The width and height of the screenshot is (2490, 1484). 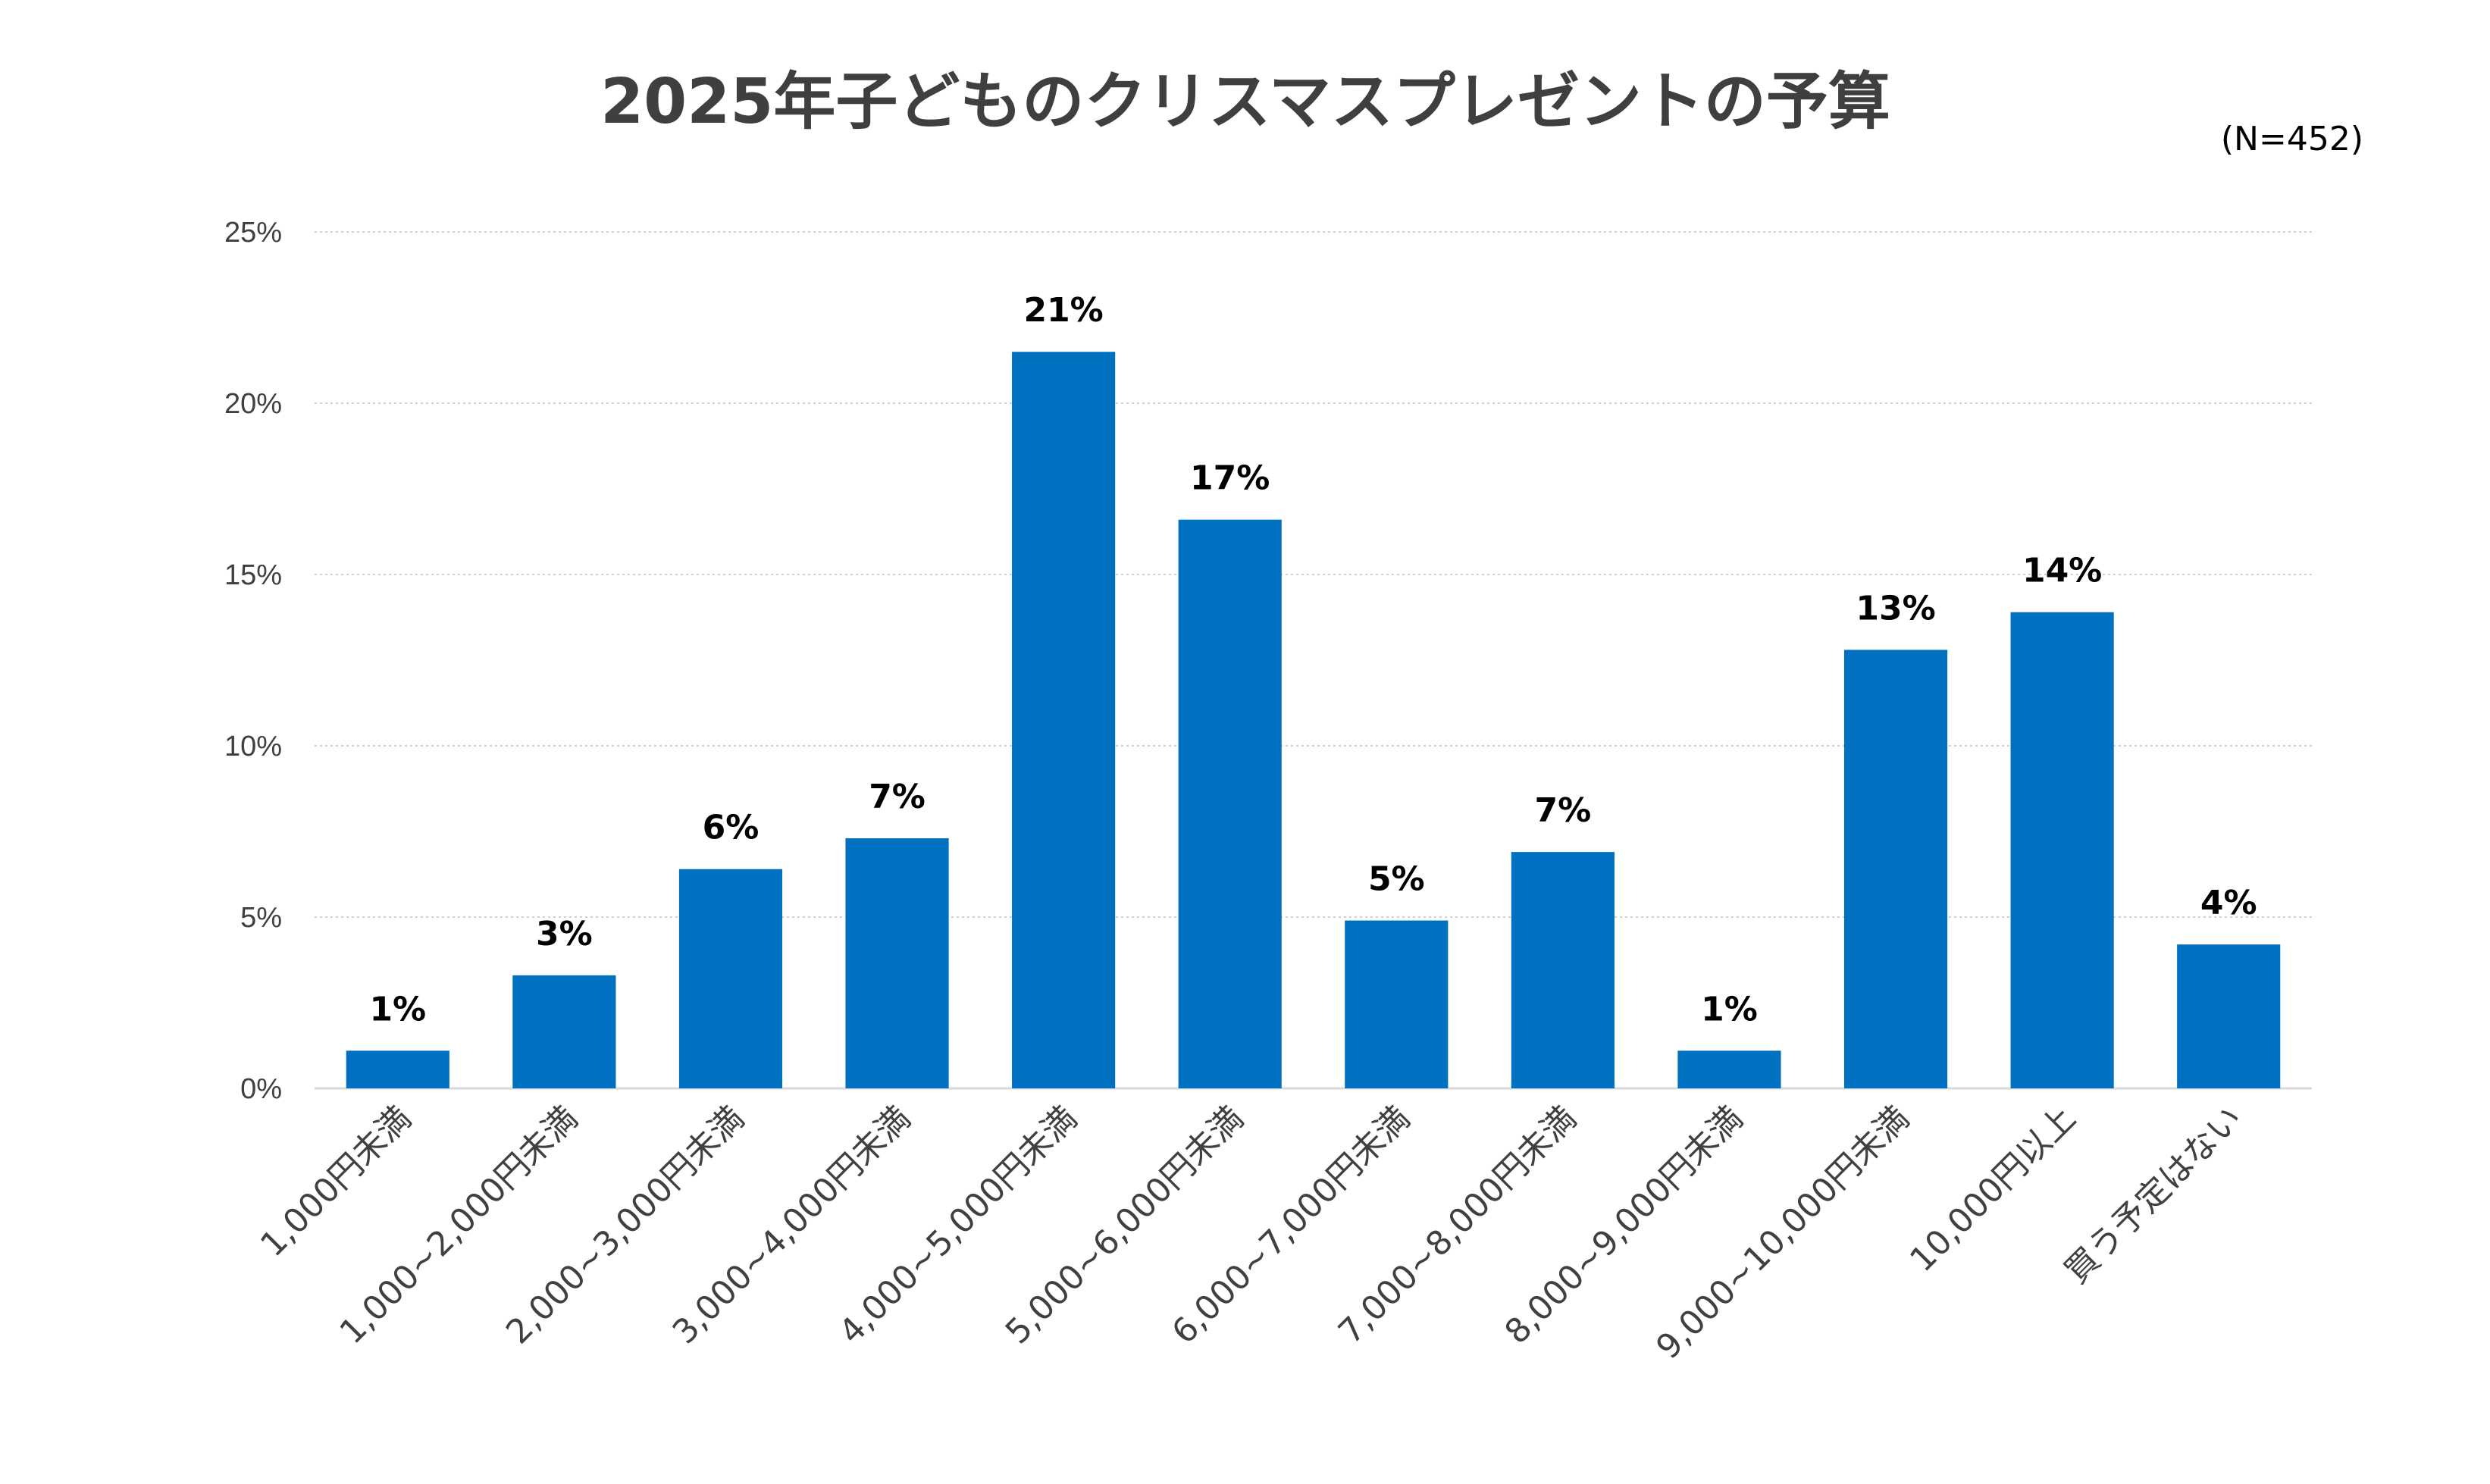 I want to click on y-tick-label: 0%, so click(x=261, y=1089).